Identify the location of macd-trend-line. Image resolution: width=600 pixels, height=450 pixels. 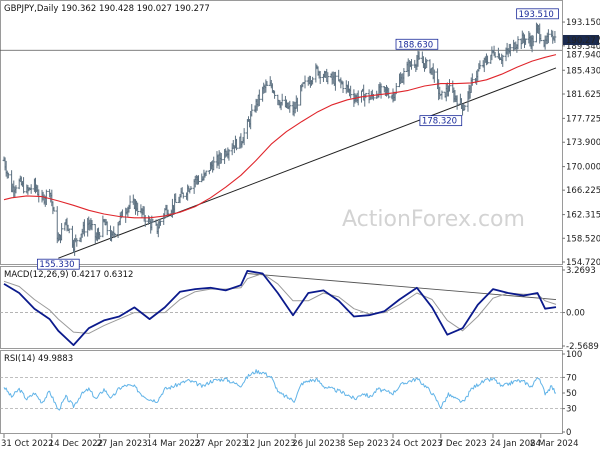
(402, 286).